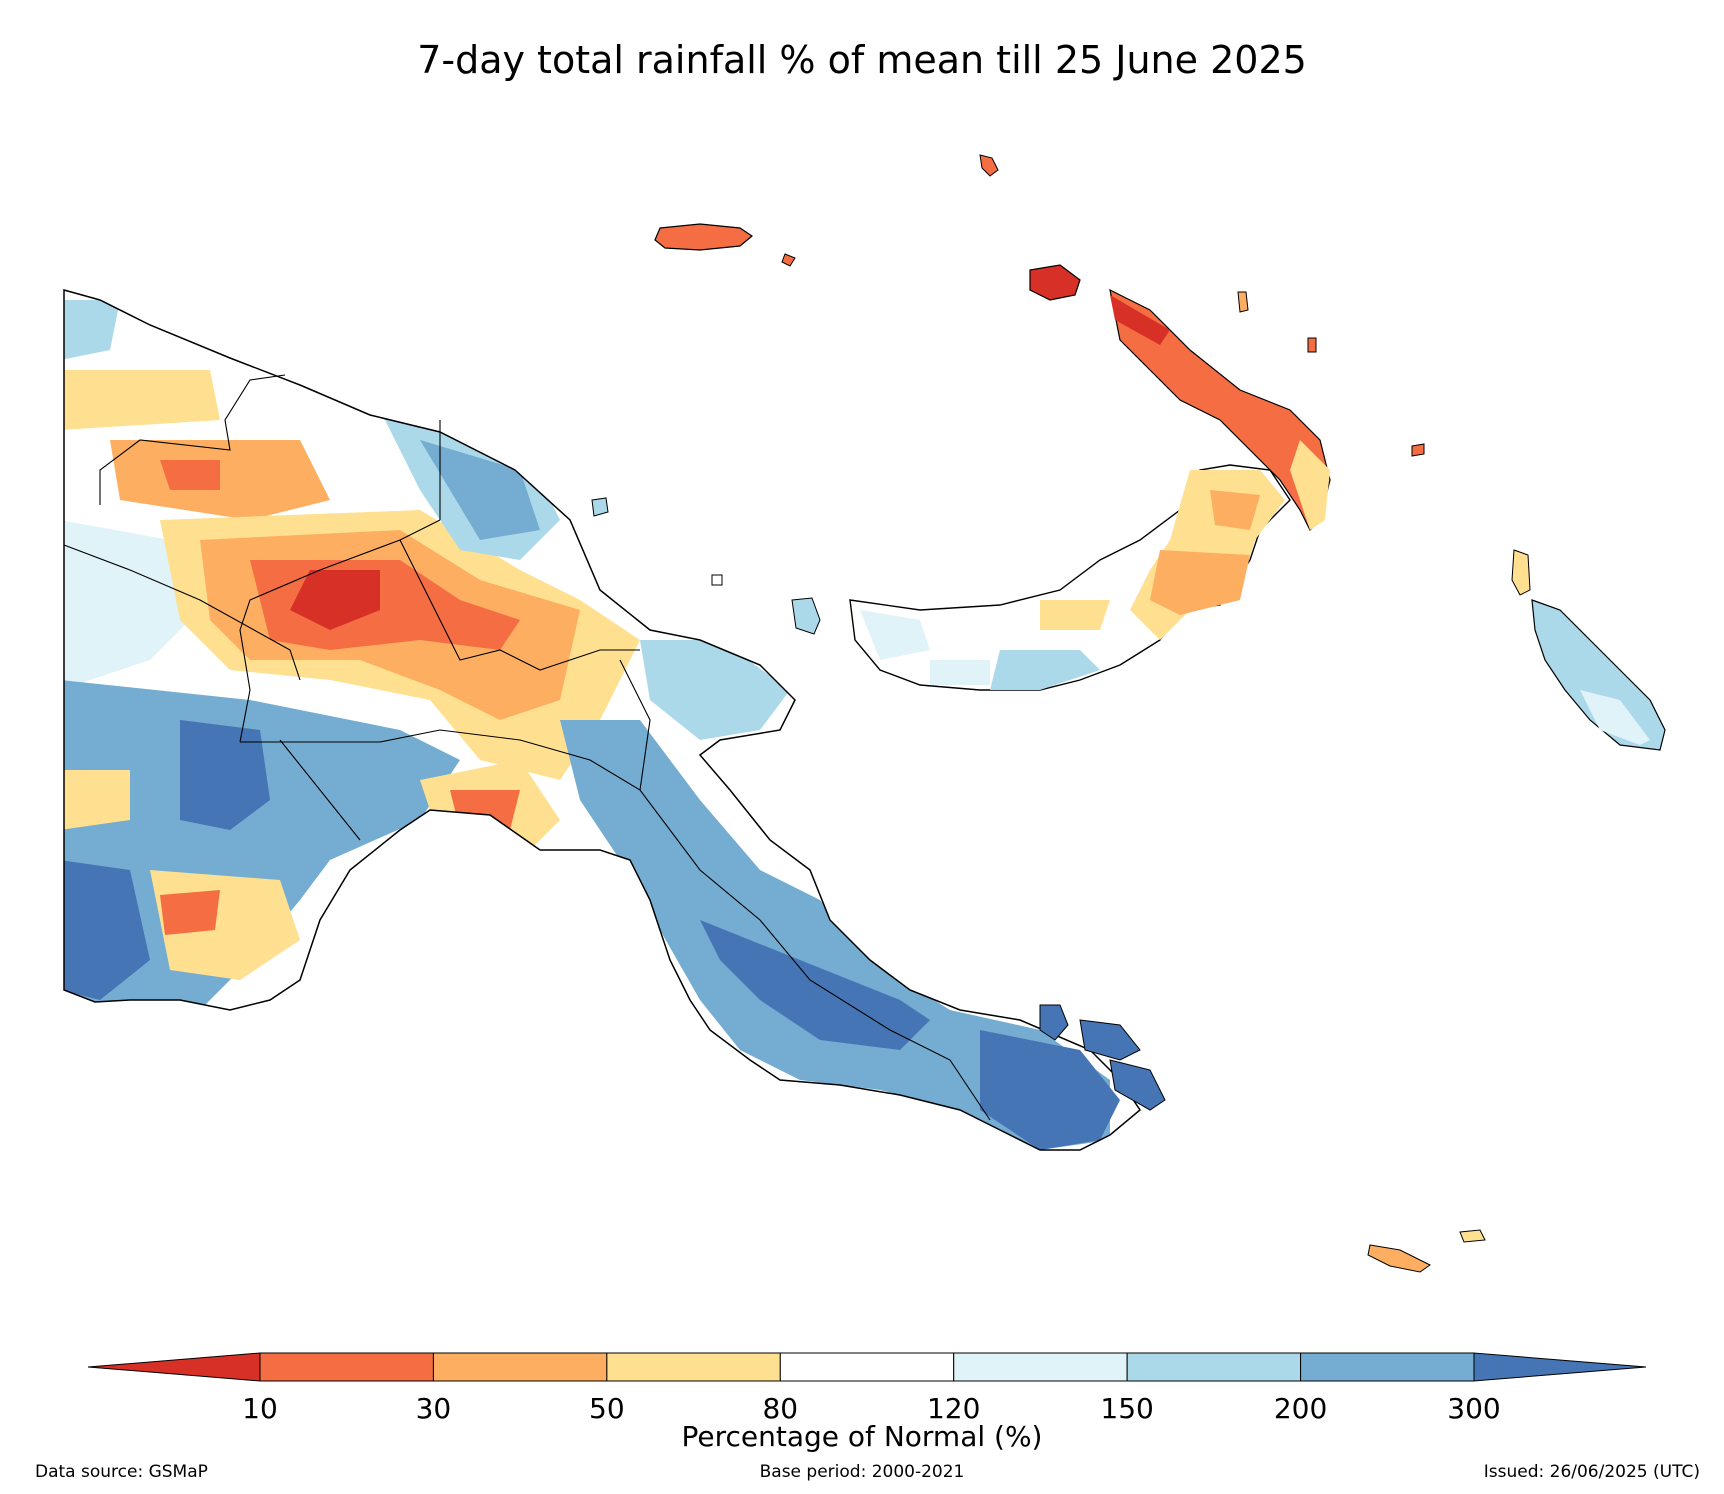  What do you see at coordinates (1070, 577) in the screenshot?
I see `new-britain` at bounding box center [1070, 577].